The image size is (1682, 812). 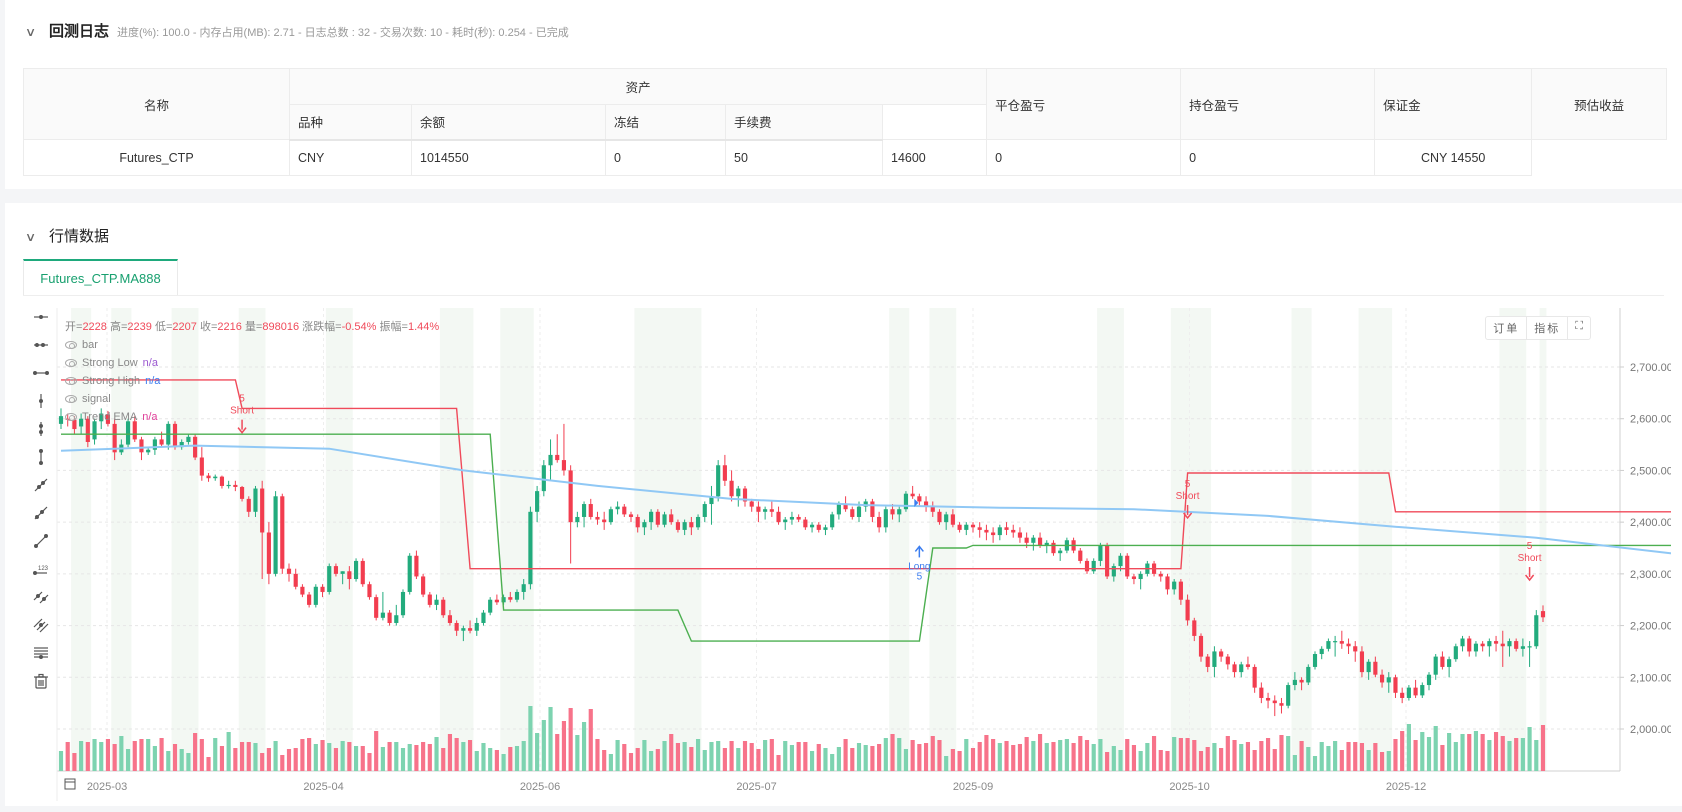 What do you see at coordinates (1084, 104) in the screenshot?
I see `col-closed-pnl: 平仓盈亏` at bounding box center [1084, 104].